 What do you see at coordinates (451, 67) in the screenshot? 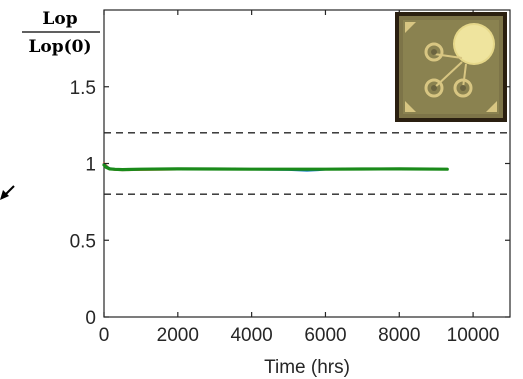
I see `chip-photo-inset` at bounding box center [451, 67].